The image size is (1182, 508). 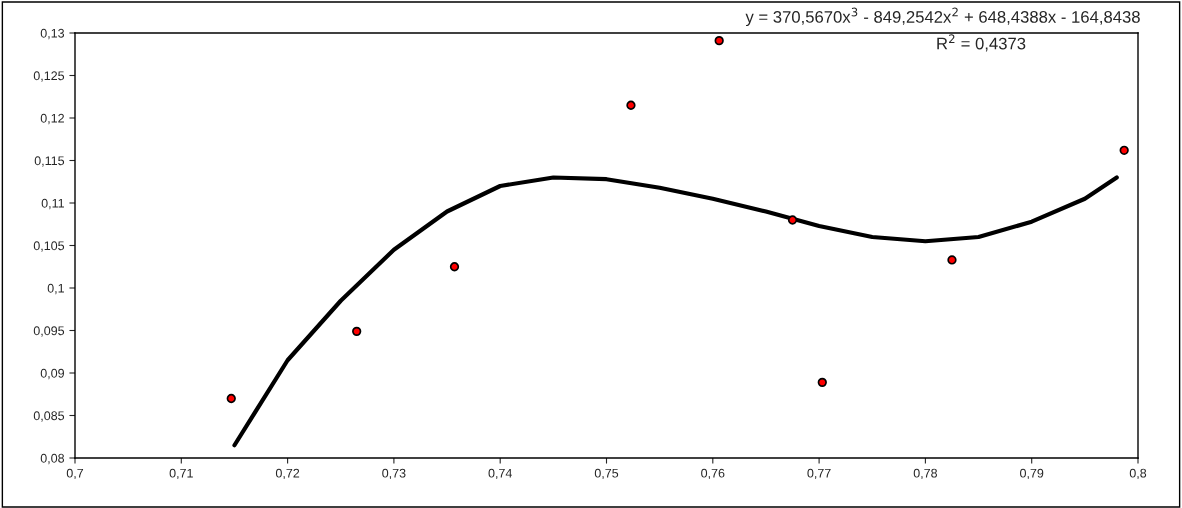 What do you see at coordinates (49, 76) in the screenshot?
I see `y-tick-label: 0,125` at bounding box center [49, 76].